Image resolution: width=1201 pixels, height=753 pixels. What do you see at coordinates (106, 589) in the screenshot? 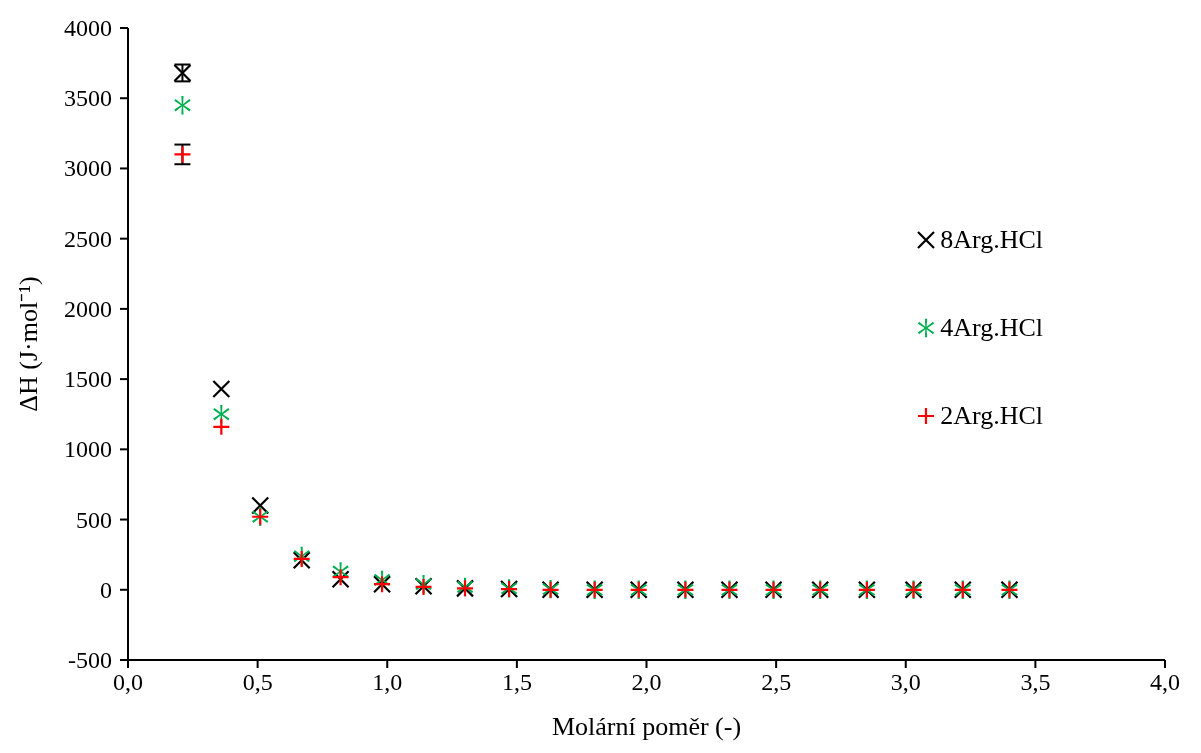
I see `y-tick-label: 0` at bounding box center [106, 589].